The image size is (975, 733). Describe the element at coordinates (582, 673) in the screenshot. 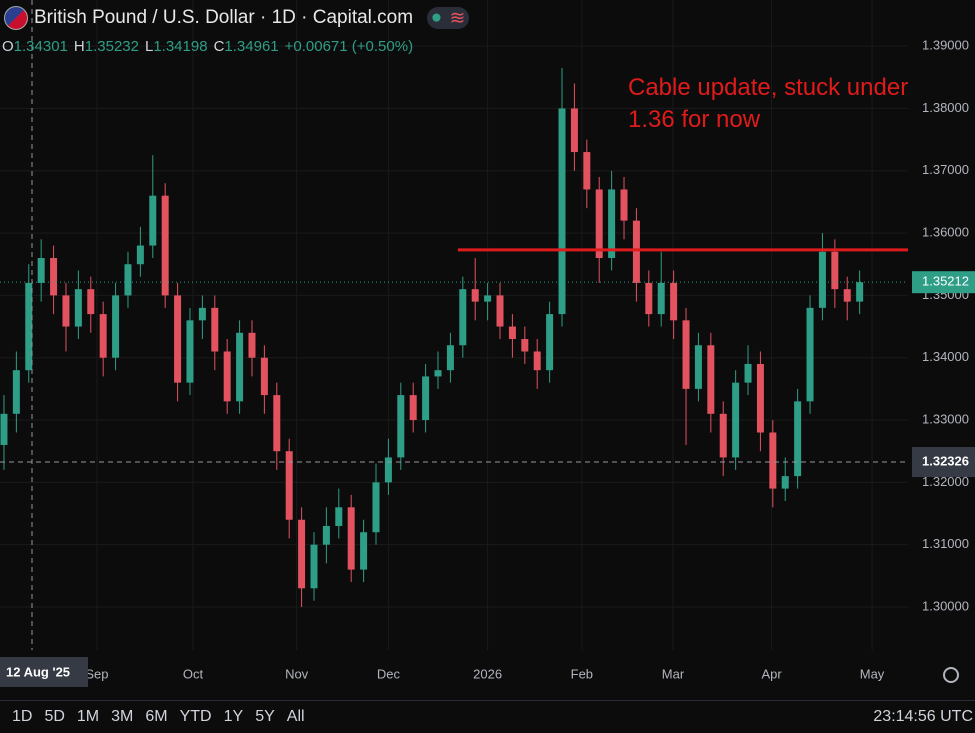

I see `x-tick-label: Feb` at that location.